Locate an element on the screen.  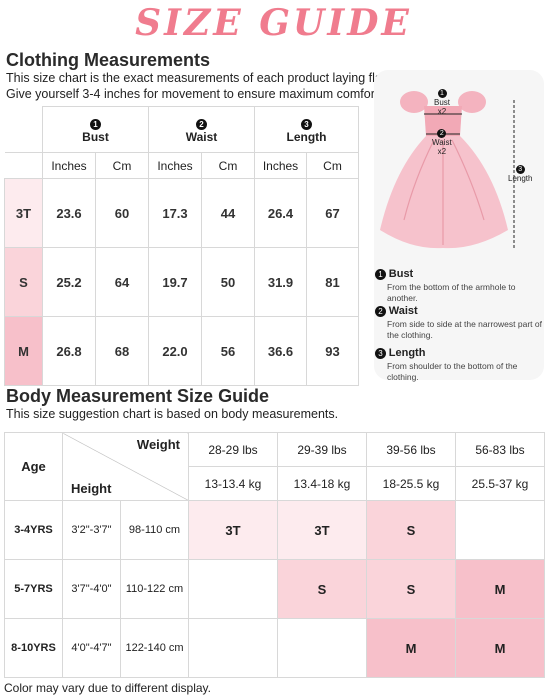
size-label: S is located at coordinates (23, 282).